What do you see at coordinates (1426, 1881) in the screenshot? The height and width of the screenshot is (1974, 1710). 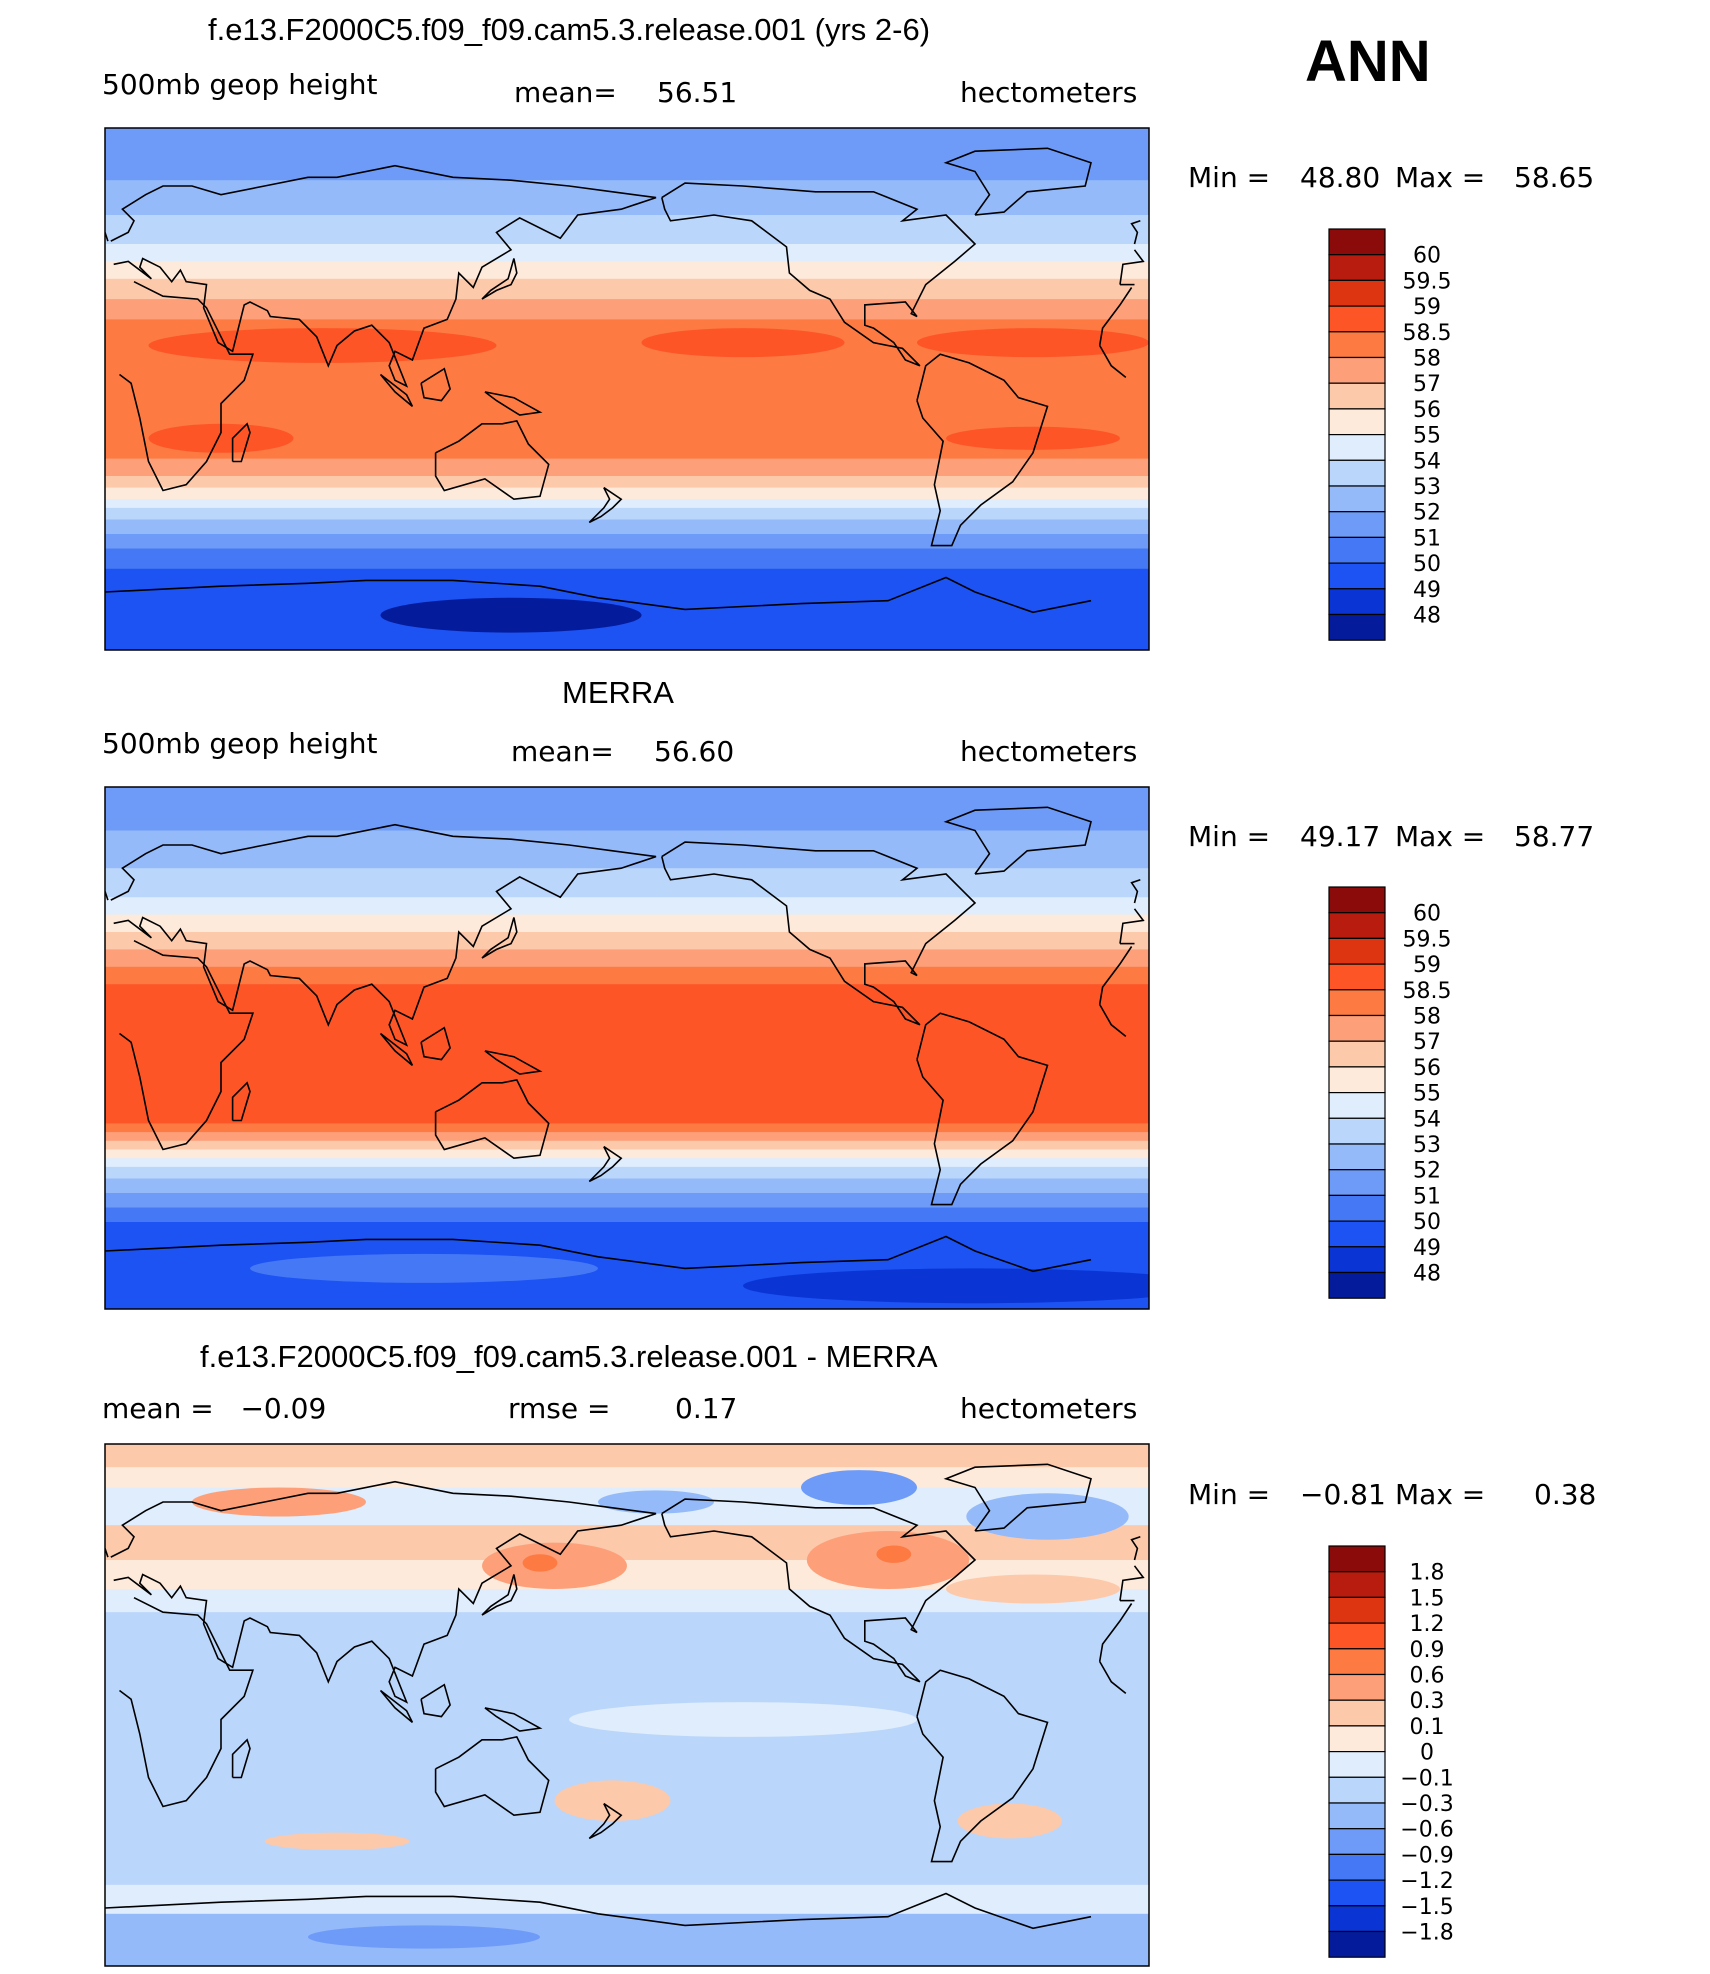 I see `colorbar-tick-label: −1.2` at bounding box center [1426, 1881].